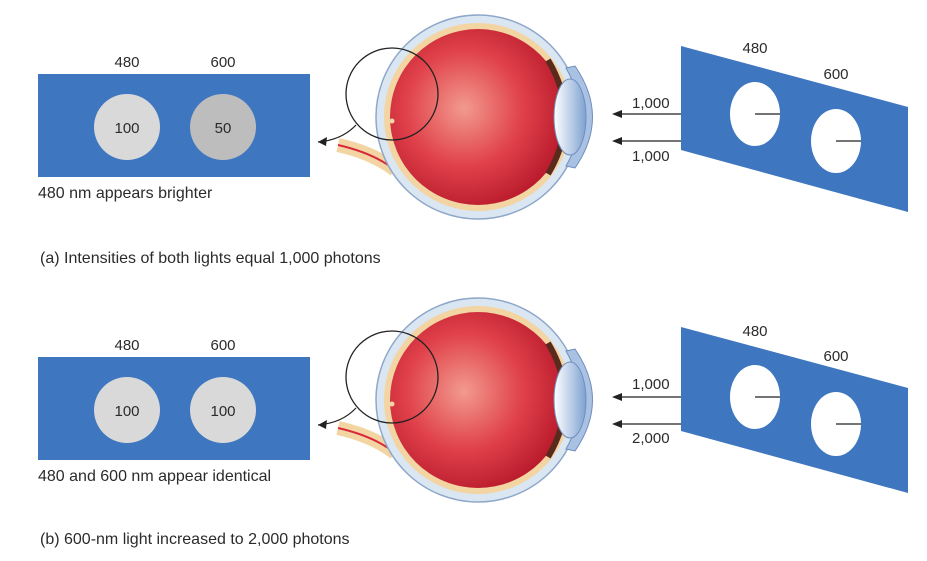 The width and height of the screenshot is (927, 561). Describe the element at coordinates (154, 476) in the screenshot. I see `appearance-text: 480 and 600 nm appear identical` at that location.